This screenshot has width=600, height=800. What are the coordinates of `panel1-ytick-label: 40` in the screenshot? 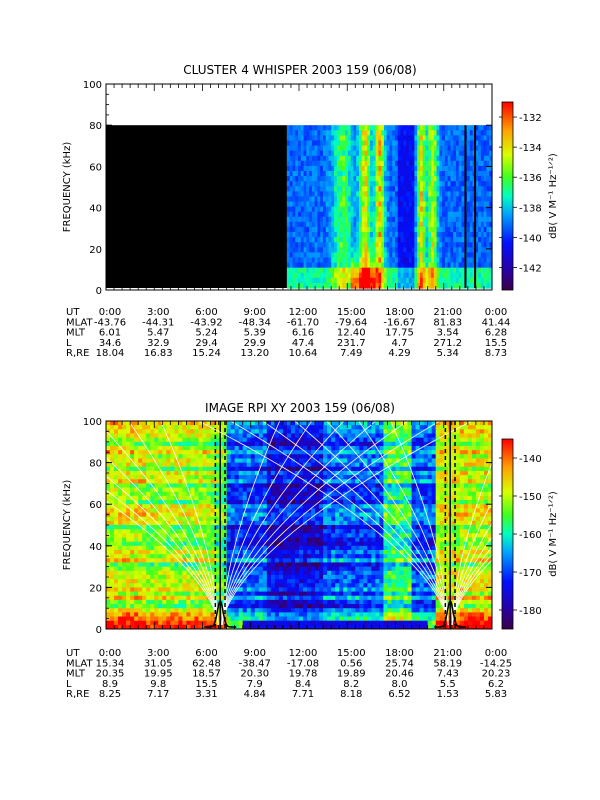 It's located at (95, 209).